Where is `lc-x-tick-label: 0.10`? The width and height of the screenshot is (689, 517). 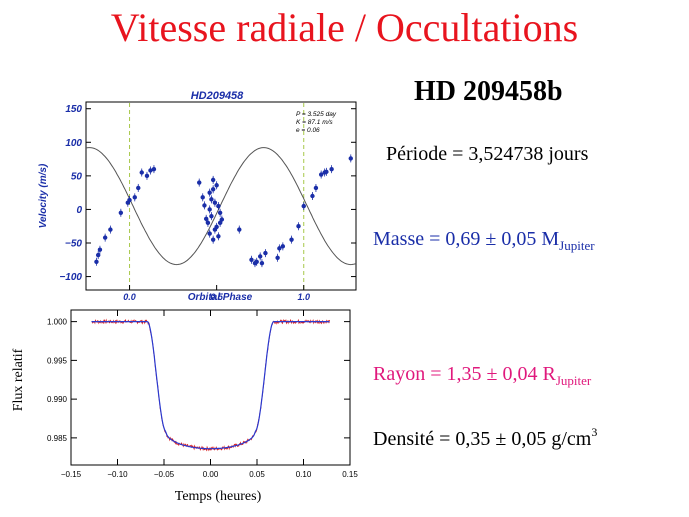 lc-x-tick-label: 0.10 is located at coordinates (304, 474).